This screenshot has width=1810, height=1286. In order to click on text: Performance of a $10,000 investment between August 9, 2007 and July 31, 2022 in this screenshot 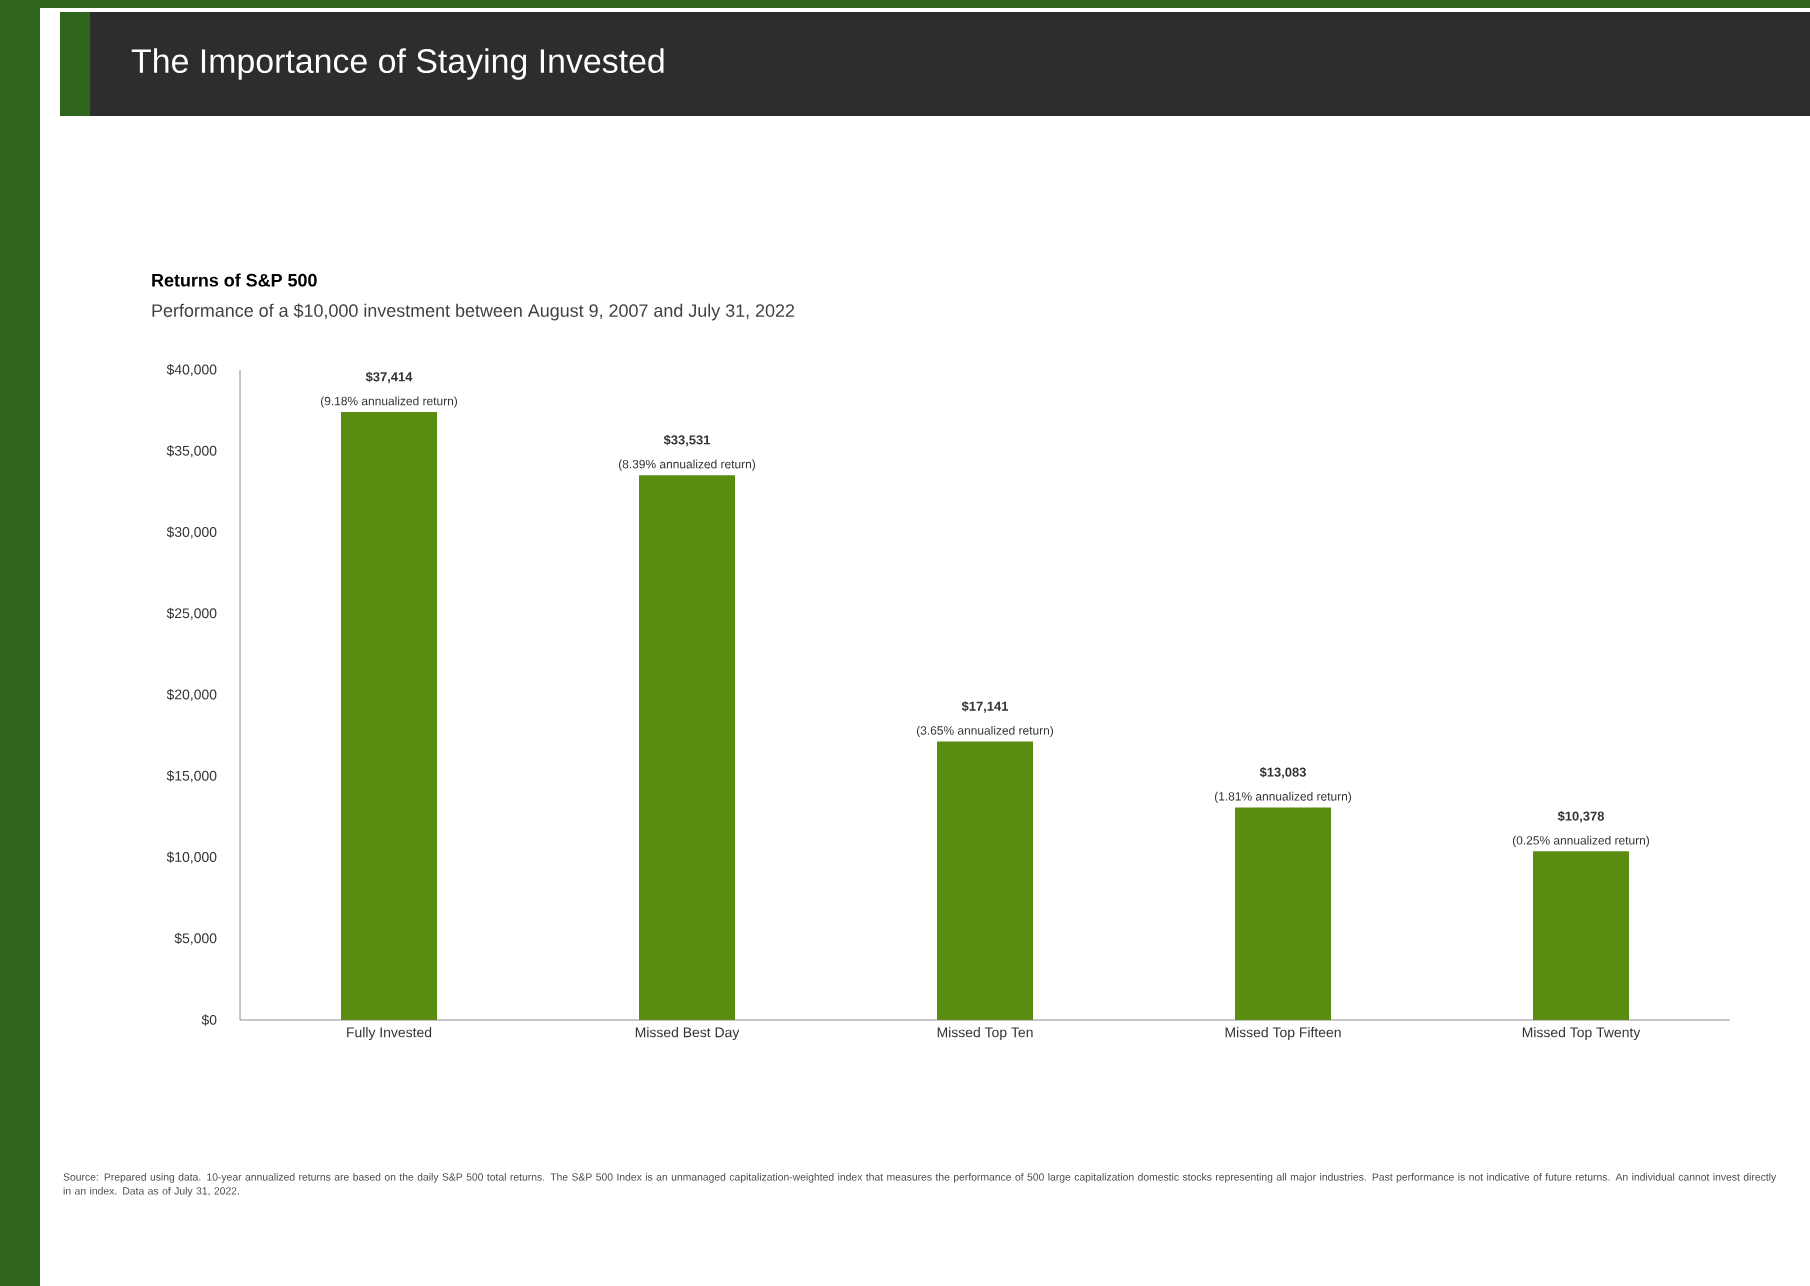, I will do `click(473, 312)`.